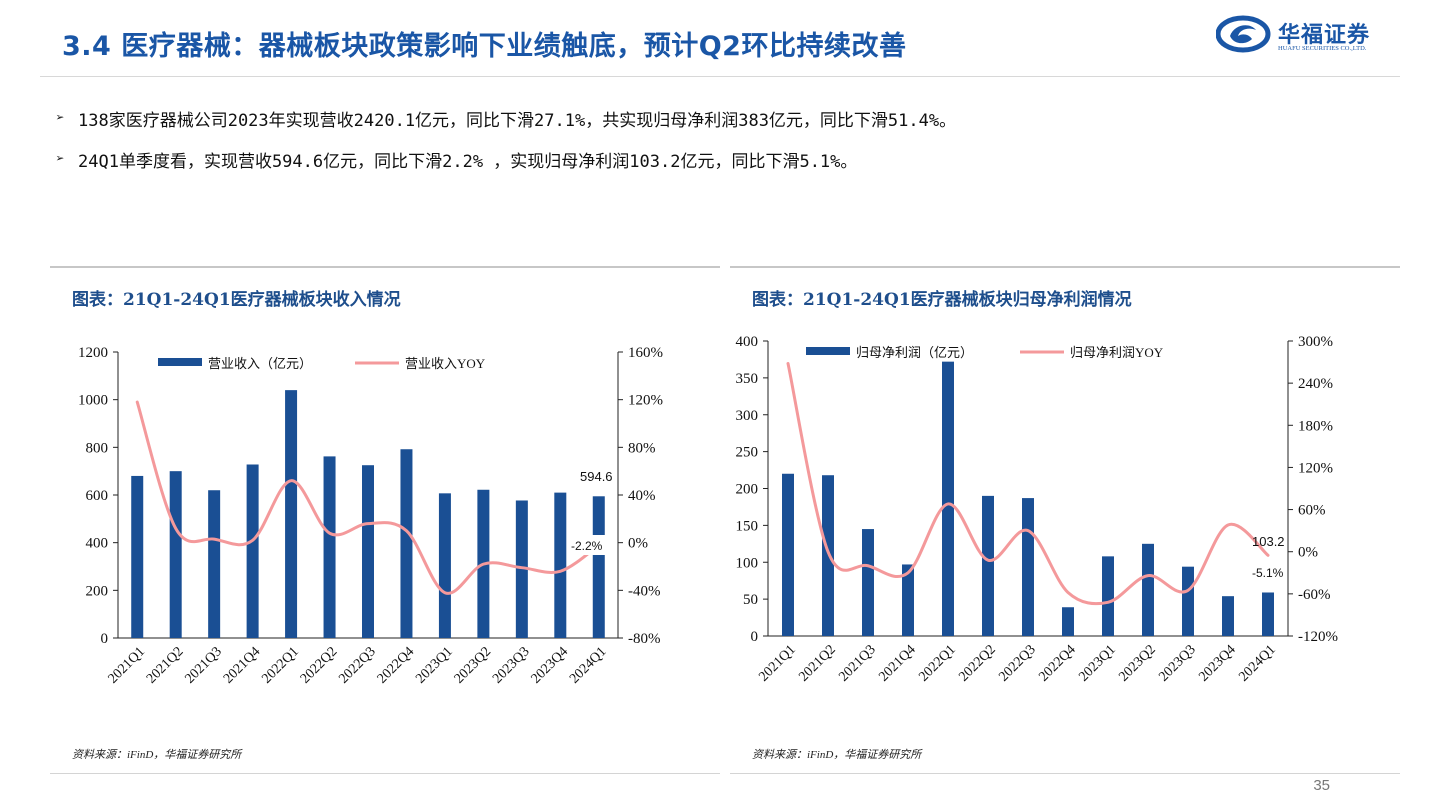 The width and height of the screenshot is (1440, 810). I want to click on y-tick-label-left: 400, so click(747, 342).